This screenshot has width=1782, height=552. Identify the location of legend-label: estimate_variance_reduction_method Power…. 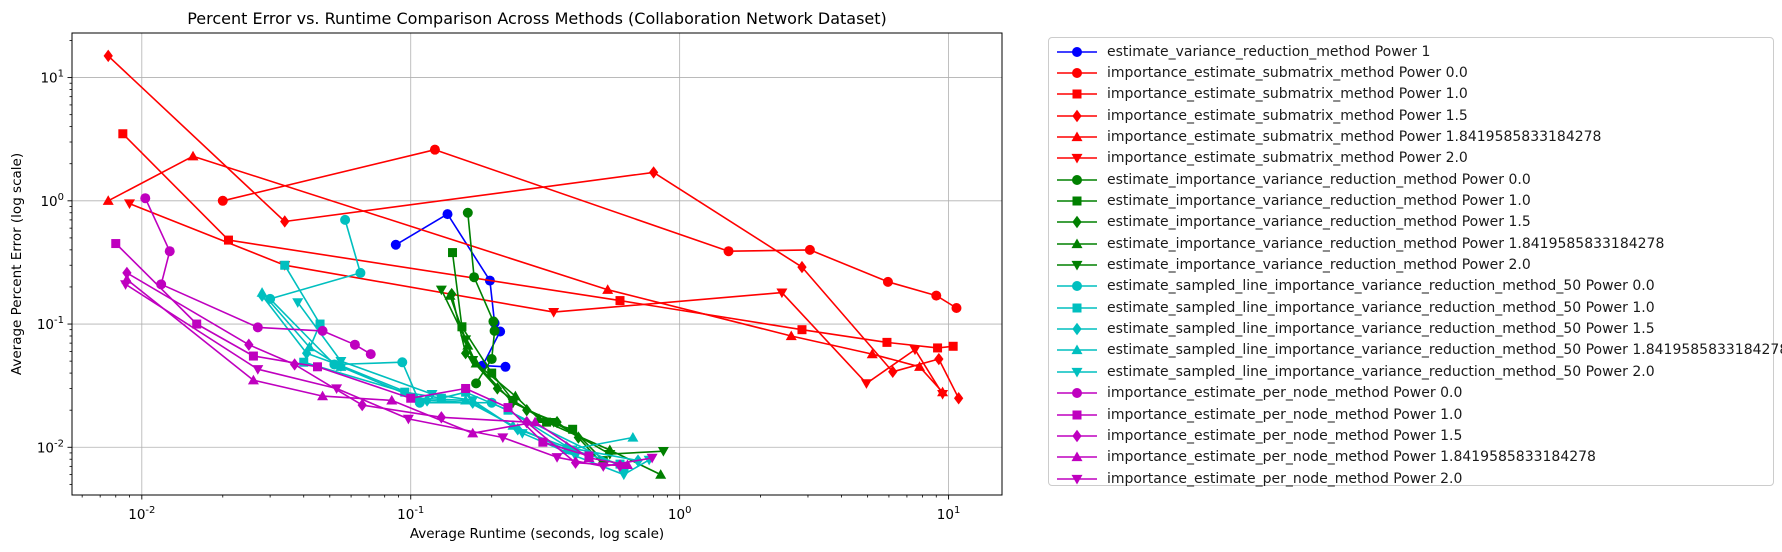
(1269, 51).